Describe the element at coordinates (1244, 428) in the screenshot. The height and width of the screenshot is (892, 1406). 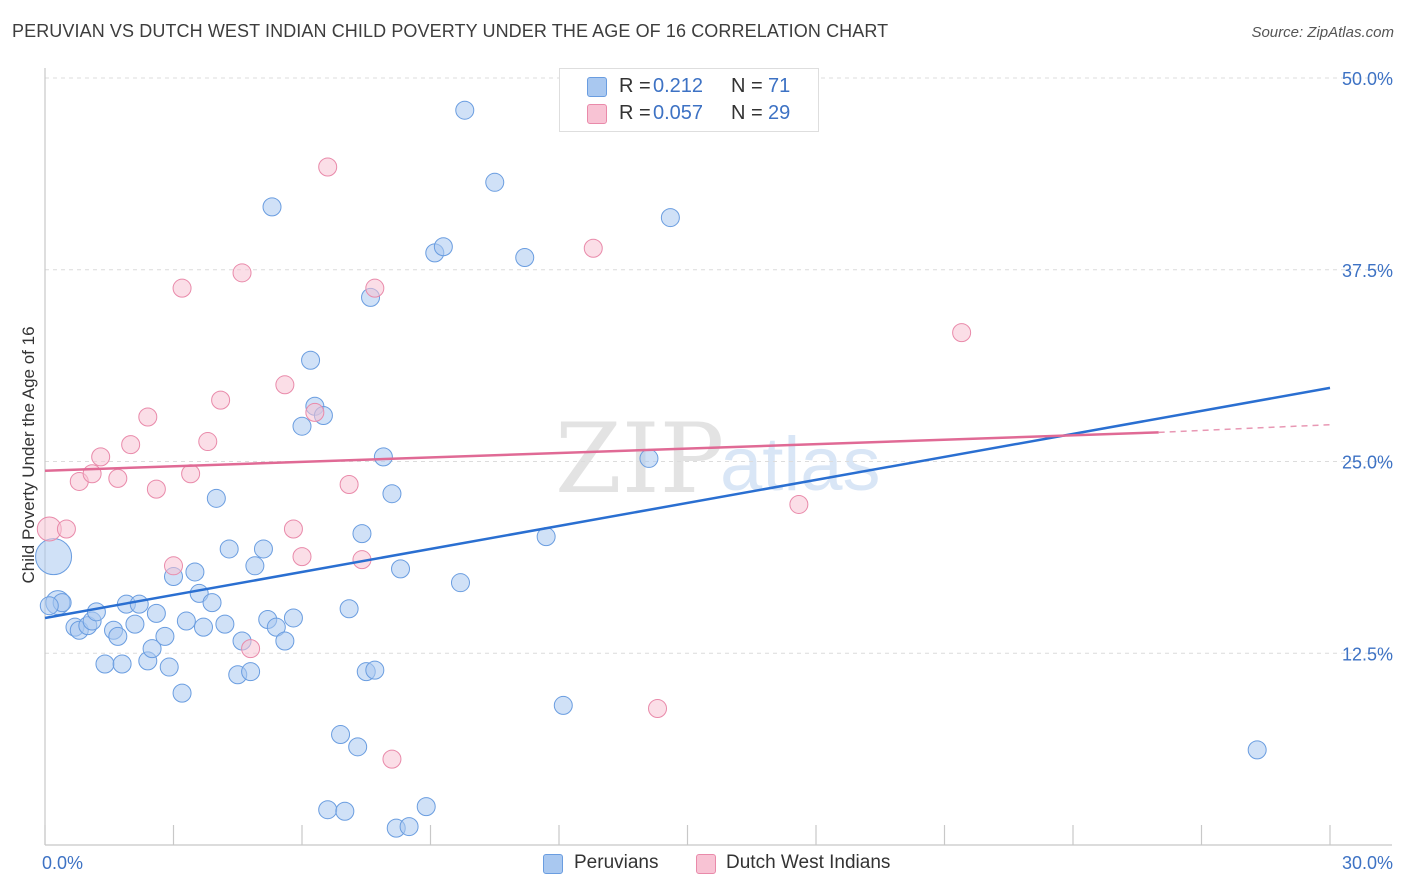
I see `trendline-dutch-west-indians-extension` at that location.